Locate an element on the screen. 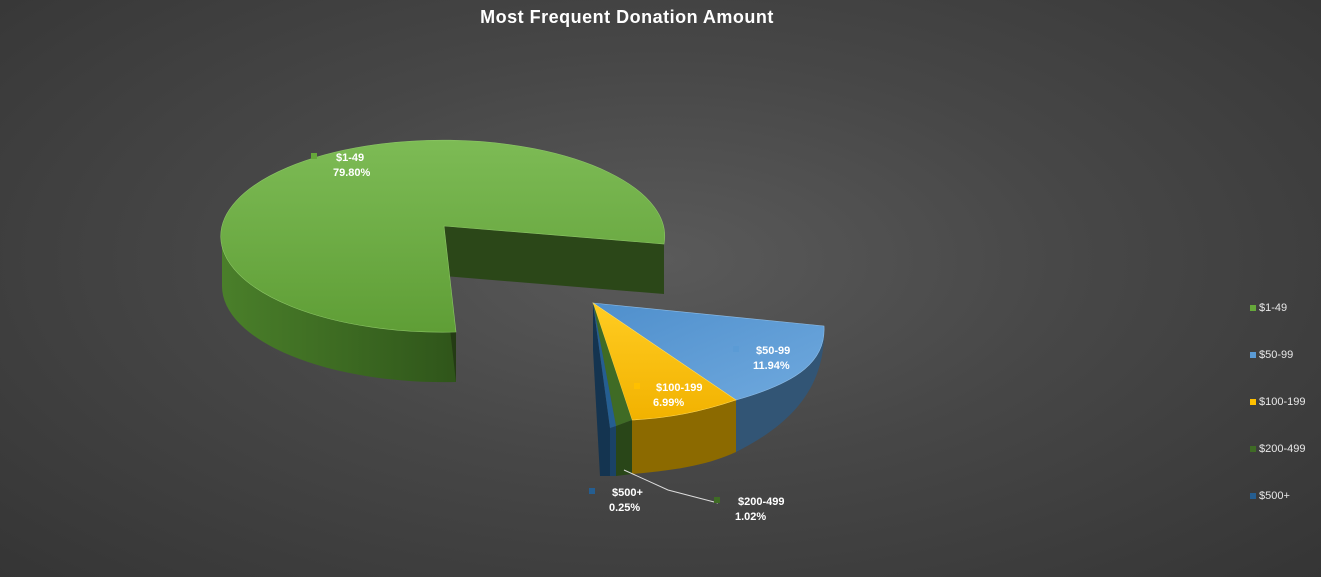 Image resolution: width=1321 pixels, height=577 pixels. slice-cut-cluster is located at coordinates (601, 389).